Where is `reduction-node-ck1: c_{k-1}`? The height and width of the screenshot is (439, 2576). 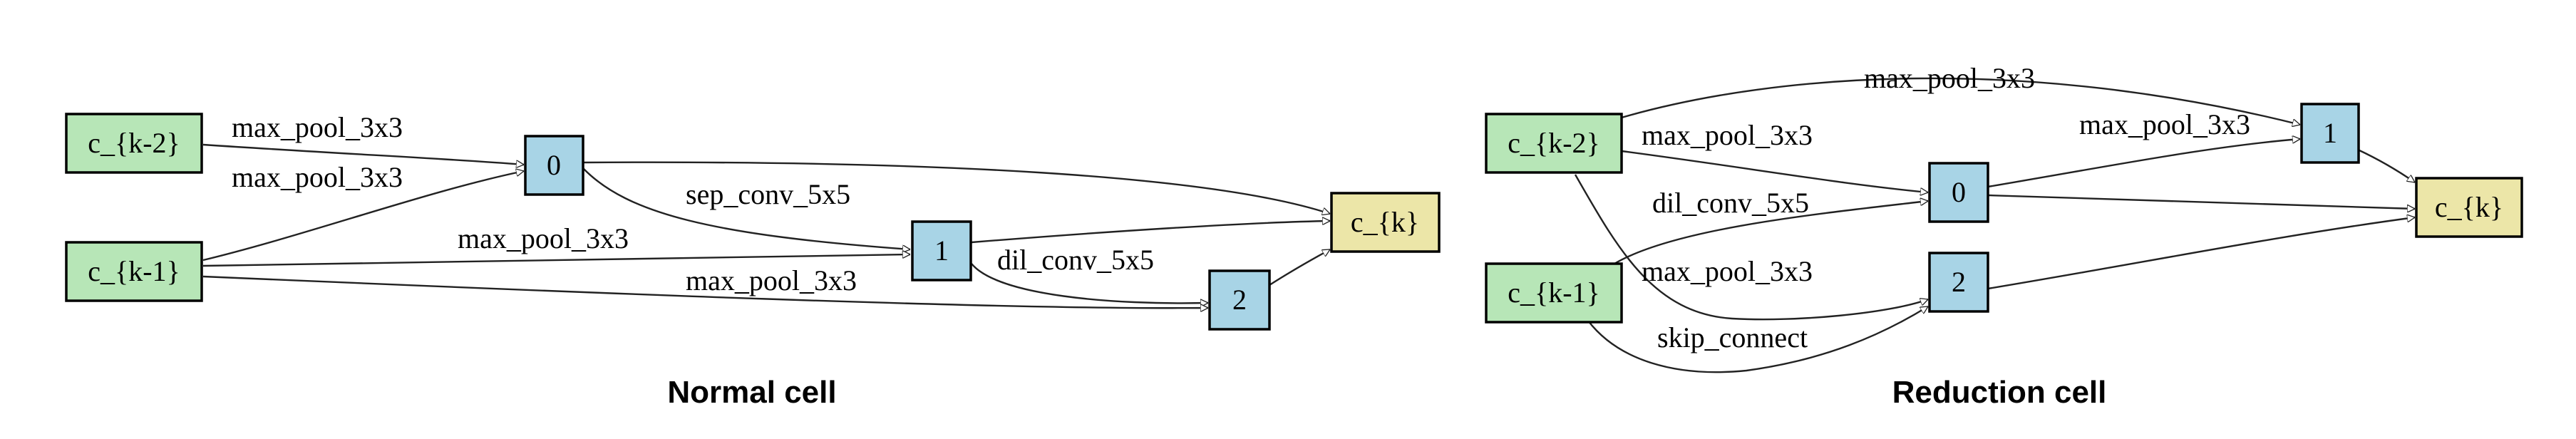 reduction-node-ck1: c_{k-1} is located at coordinates (1554, 293).